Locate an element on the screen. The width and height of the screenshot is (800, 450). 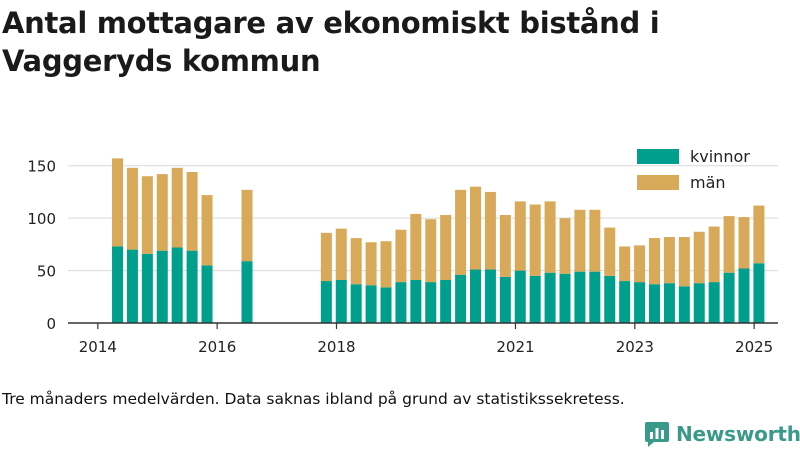
x-tick-label: 2018 is located at coordinates (336, 347).